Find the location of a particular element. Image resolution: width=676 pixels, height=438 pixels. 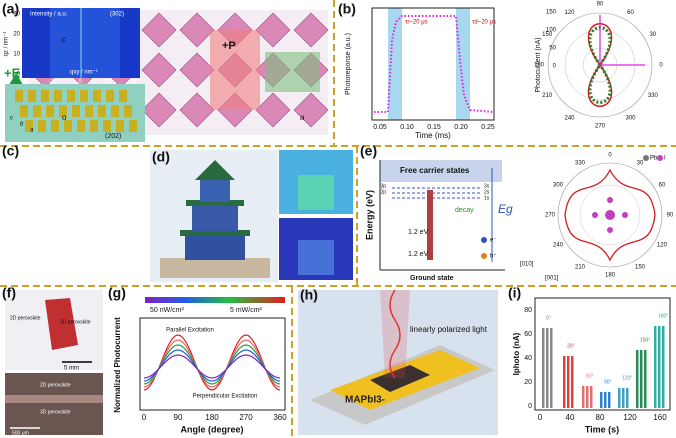

panel-label: (g) is located at coordinates (117, 293).